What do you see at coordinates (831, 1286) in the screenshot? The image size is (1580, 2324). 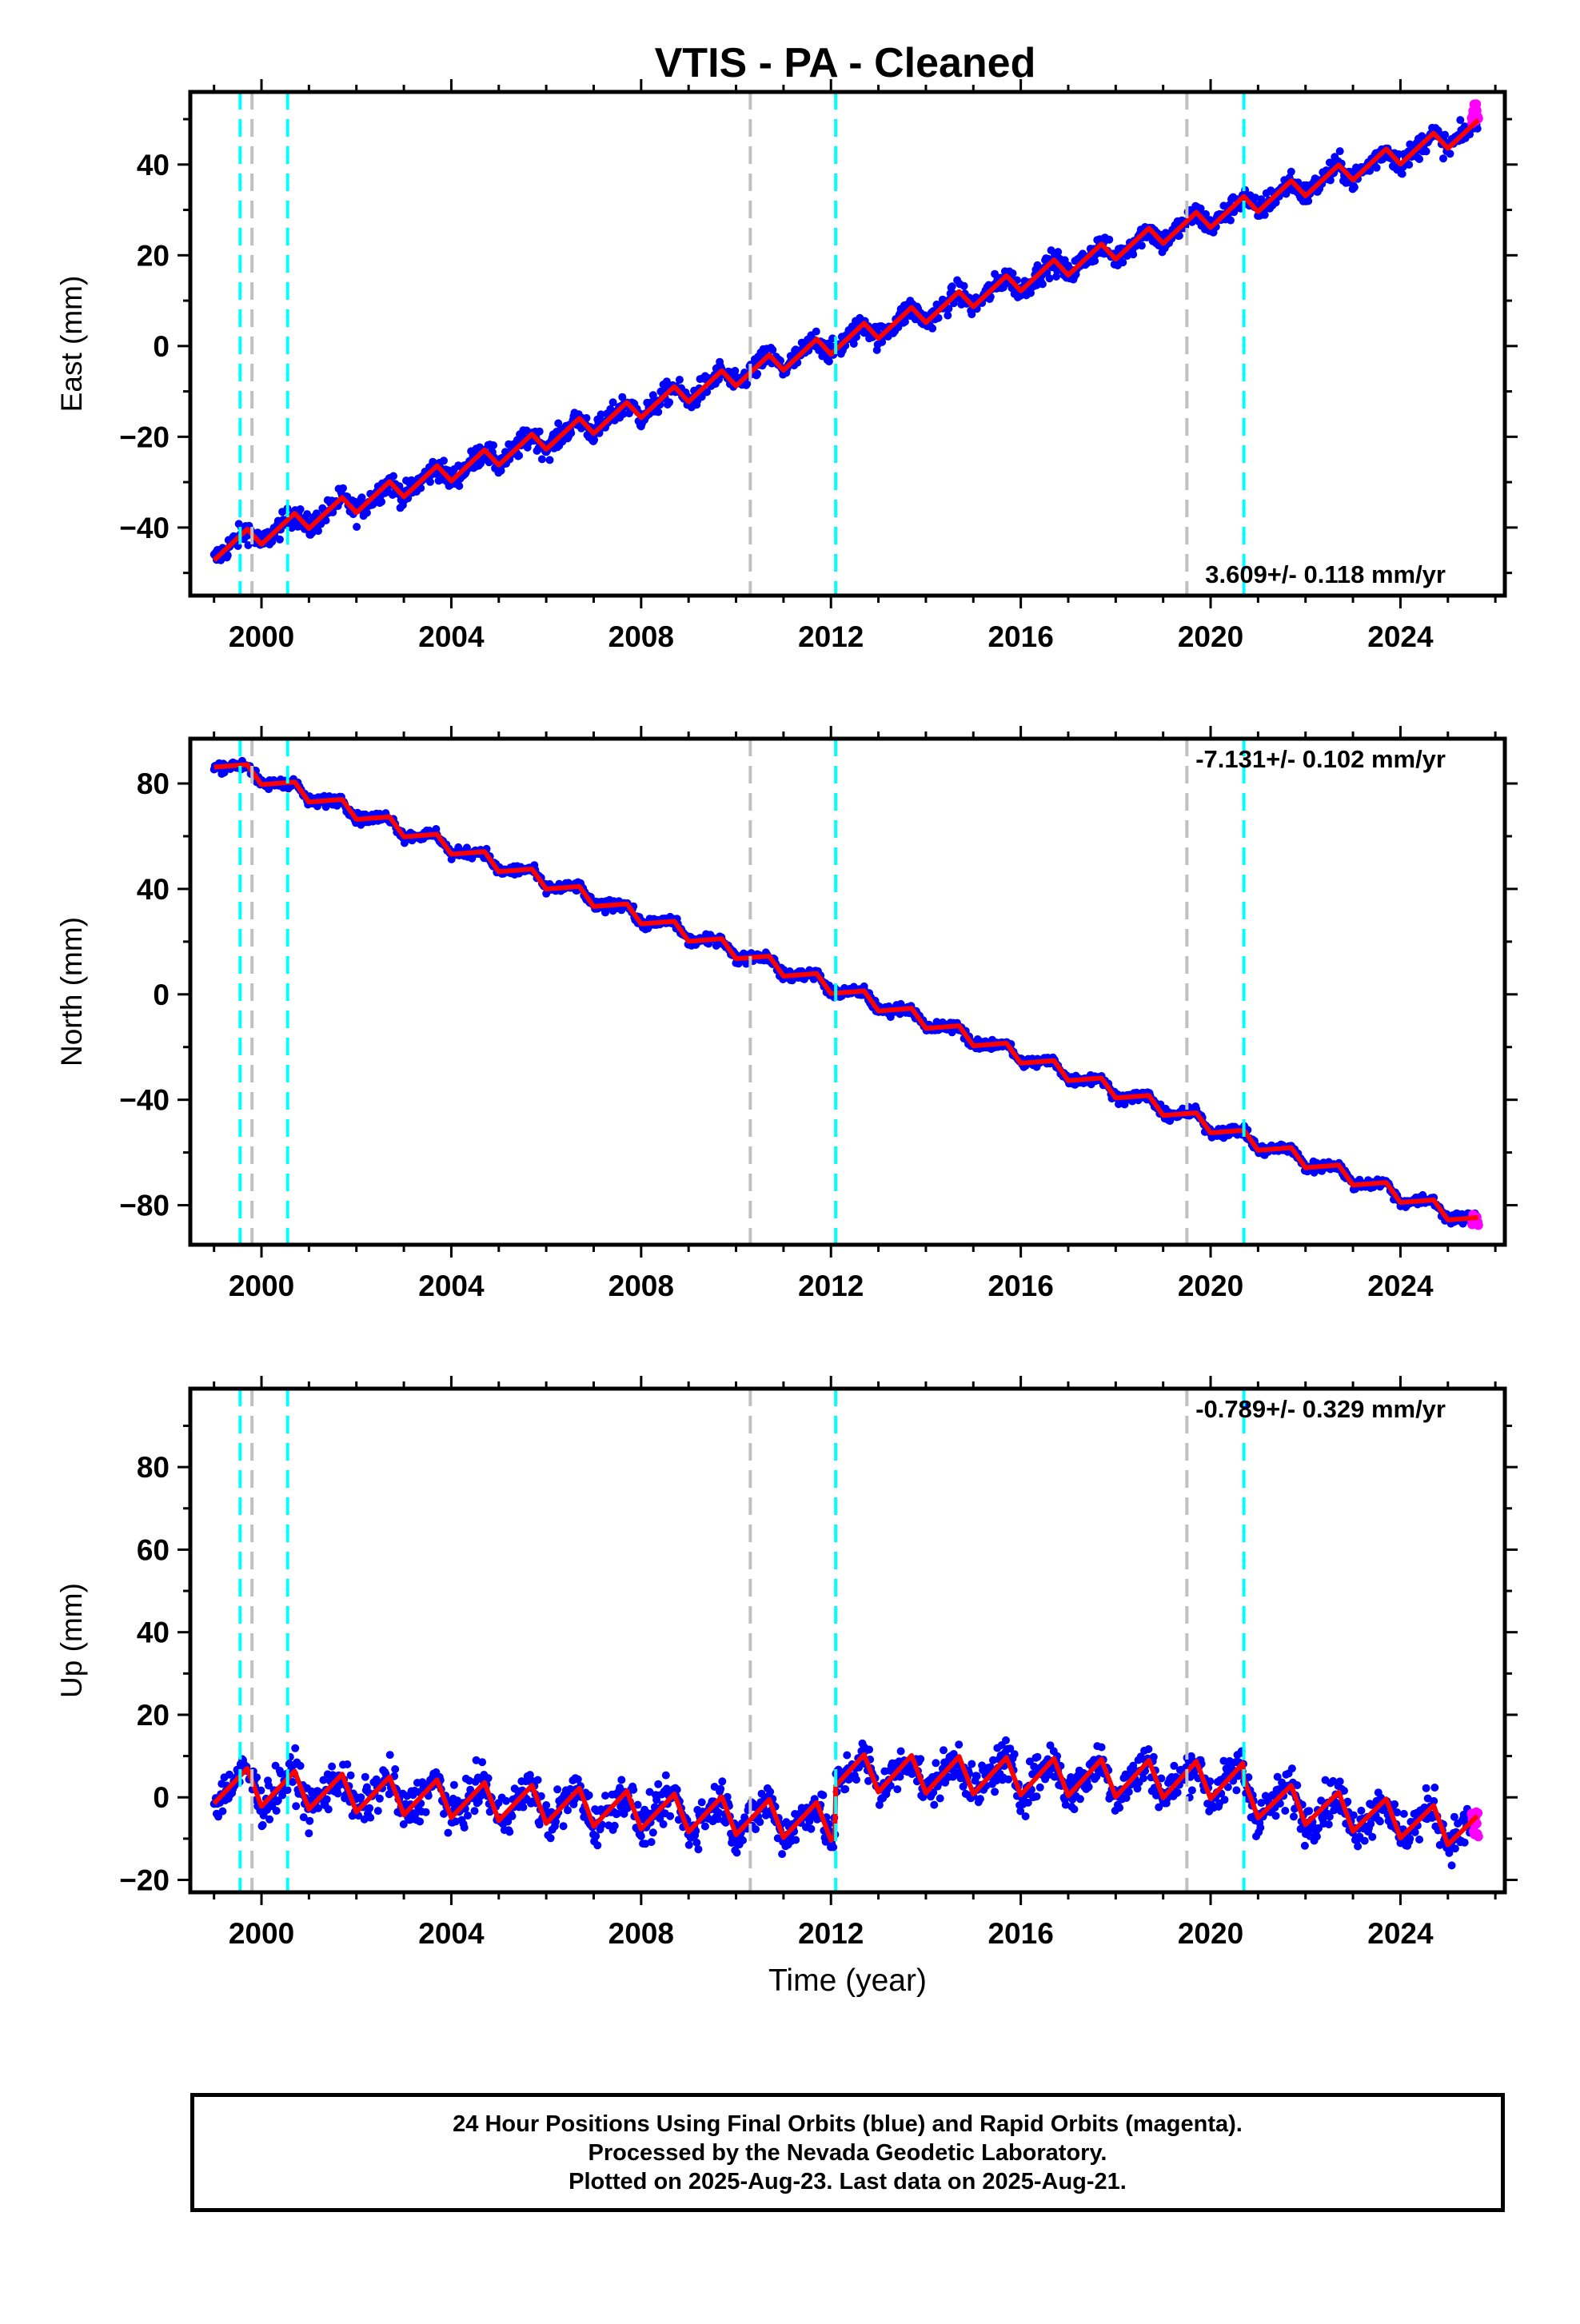 I see `x-tick-label: 2012` at bounding box center [831, 1286].